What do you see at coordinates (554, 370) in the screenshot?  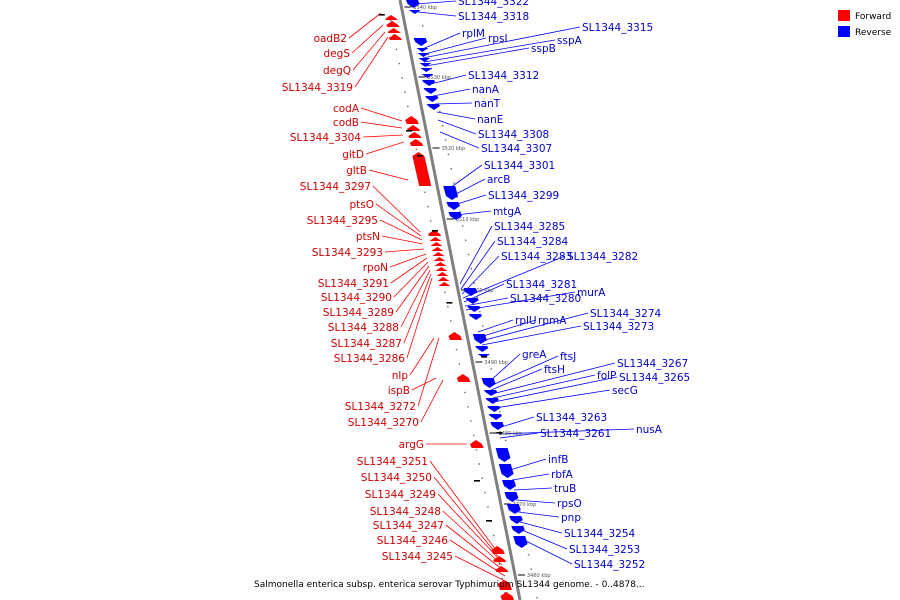 I see `reverse-gene-label: ftsH` at bounding box center [554, 370].